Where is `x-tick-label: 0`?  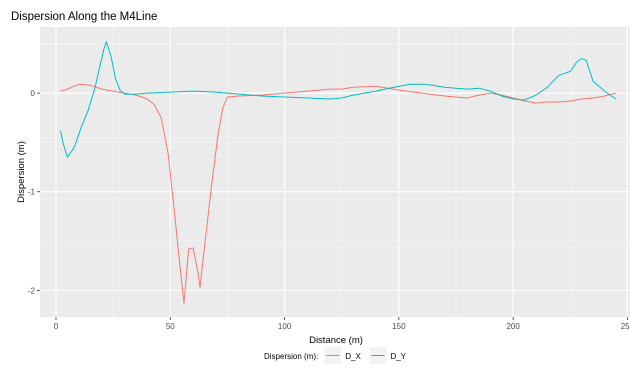
x-tick-label: 0 is located at coordinates (56, 326).